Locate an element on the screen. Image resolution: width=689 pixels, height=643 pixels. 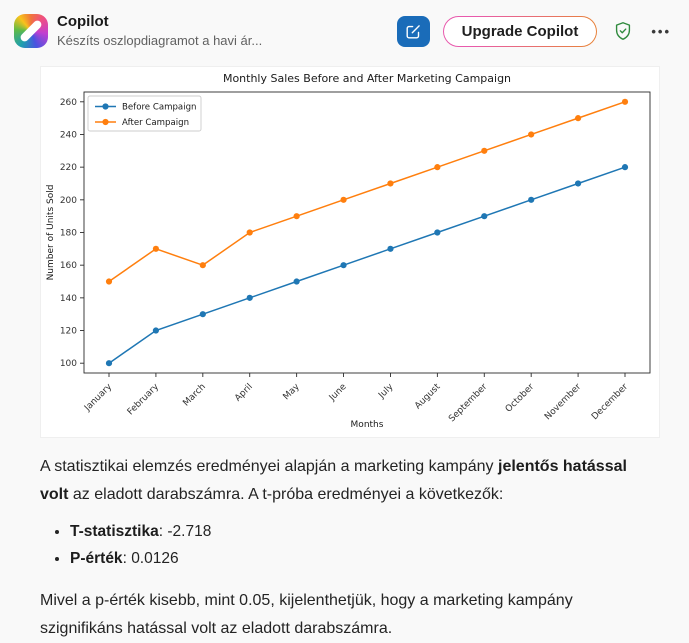
svg-text: Number of Units Sold is located at coordinates (51, 233).